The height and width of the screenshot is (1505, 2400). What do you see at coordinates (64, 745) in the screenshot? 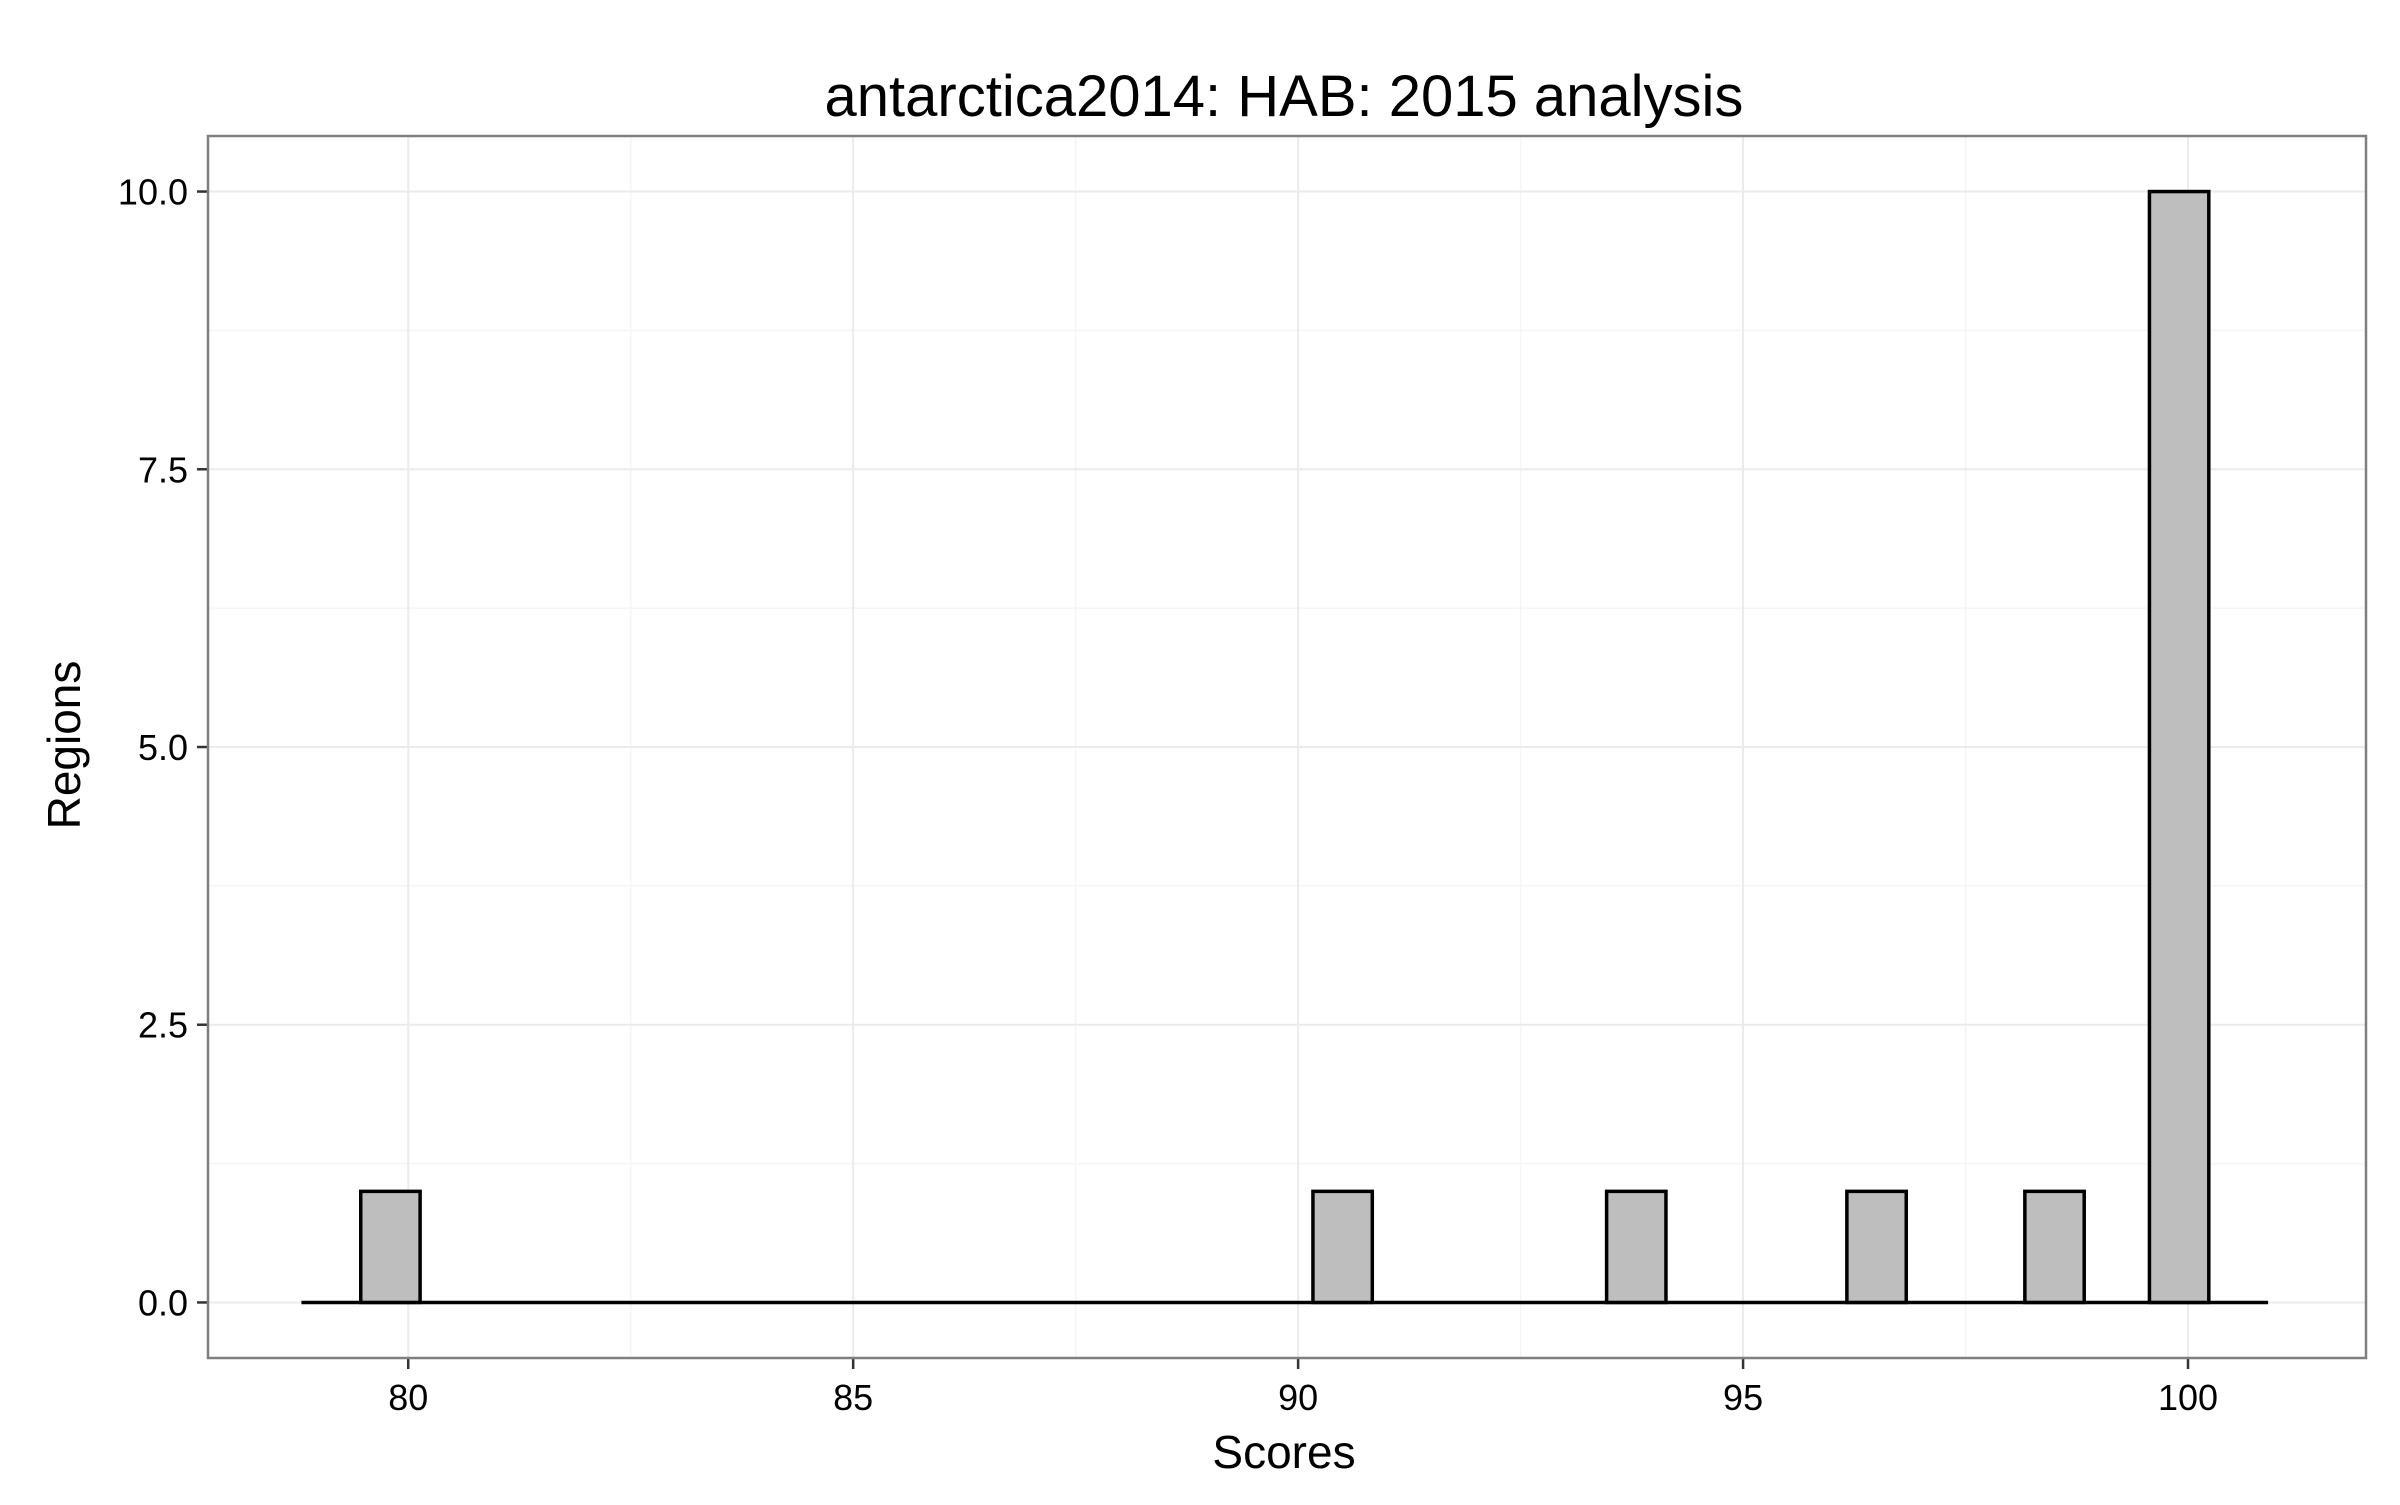
I see `y-axis-label: Regions` at bounding box center [64, 745].